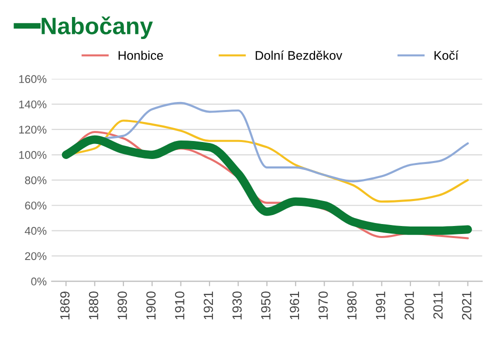 The image size is (492, 343). I want to click on y-tick-label: 140%, so click(32, 104).